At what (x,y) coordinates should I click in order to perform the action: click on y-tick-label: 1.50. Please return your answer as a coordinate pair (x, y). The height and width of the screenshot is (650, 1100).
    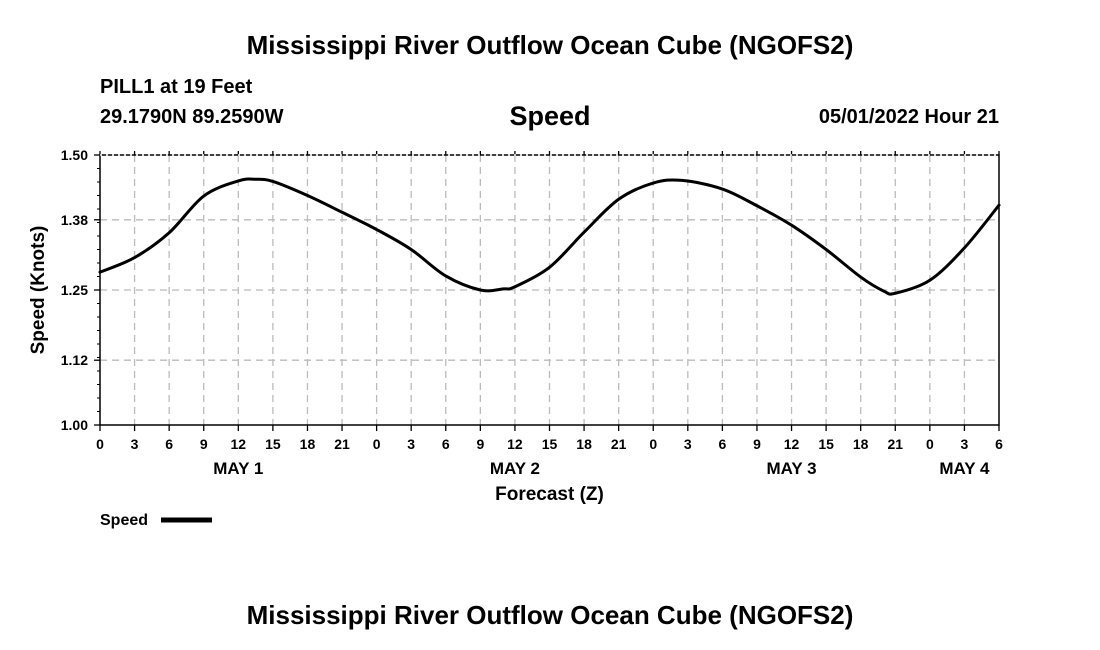
    Looking at the image, I should click on (74, 155).